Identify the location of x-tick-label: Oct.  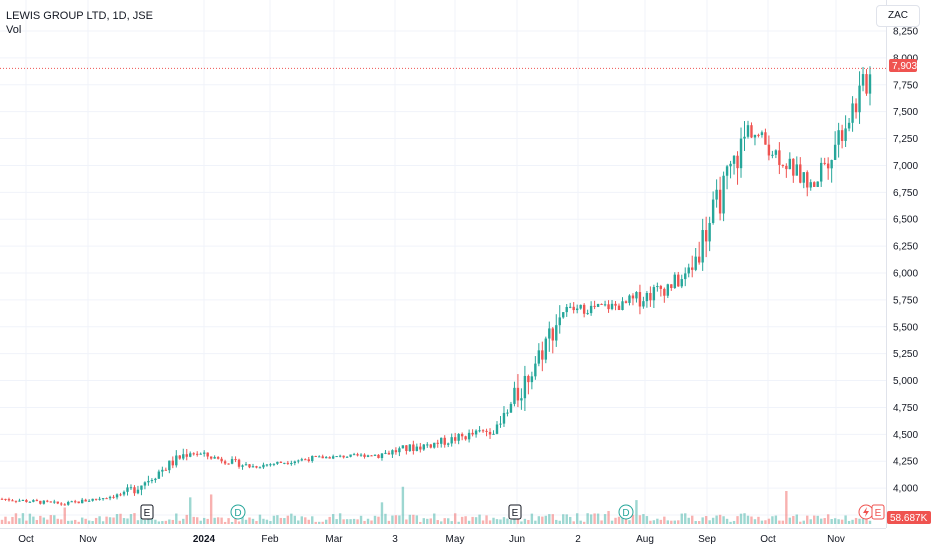
(26, 539).